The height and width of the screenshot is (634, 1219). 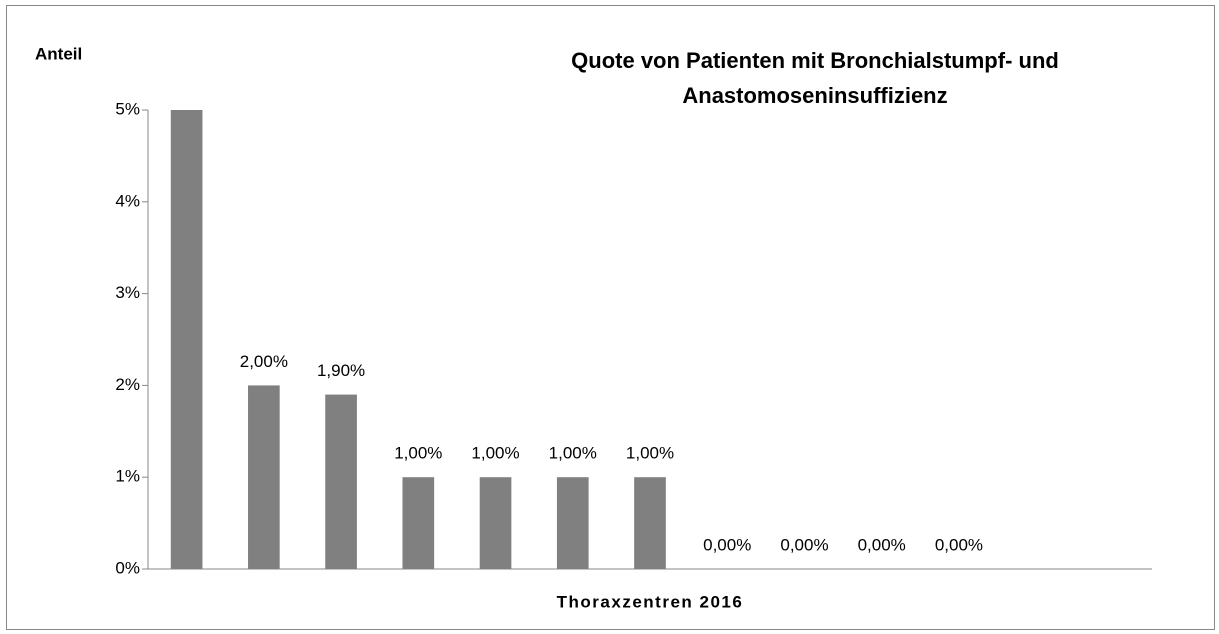 I want to click on y-tick-label: 2%, so click(x=127, y=384).